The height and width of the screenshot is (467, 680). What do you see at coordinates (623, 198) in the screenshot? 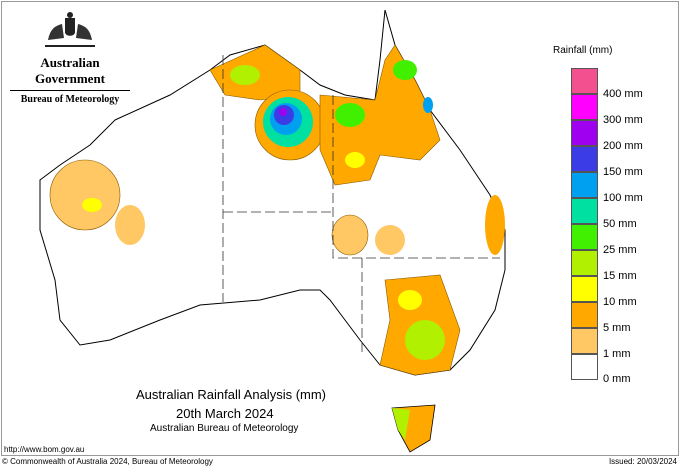
I see `legend-label: 100 mm` at bounding box center [623, 198].